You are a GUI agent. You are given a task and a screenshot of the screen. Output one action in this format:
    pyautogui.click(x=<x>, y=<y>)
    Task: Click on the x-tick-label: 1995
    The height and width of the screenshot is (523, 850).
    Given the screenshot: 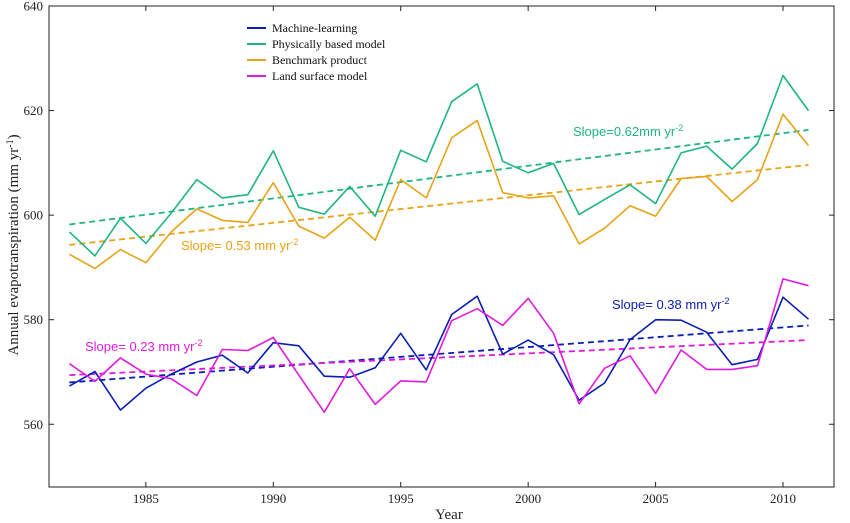 What is the action you would take?
    pyautogui.click(x=401, y=498)
    